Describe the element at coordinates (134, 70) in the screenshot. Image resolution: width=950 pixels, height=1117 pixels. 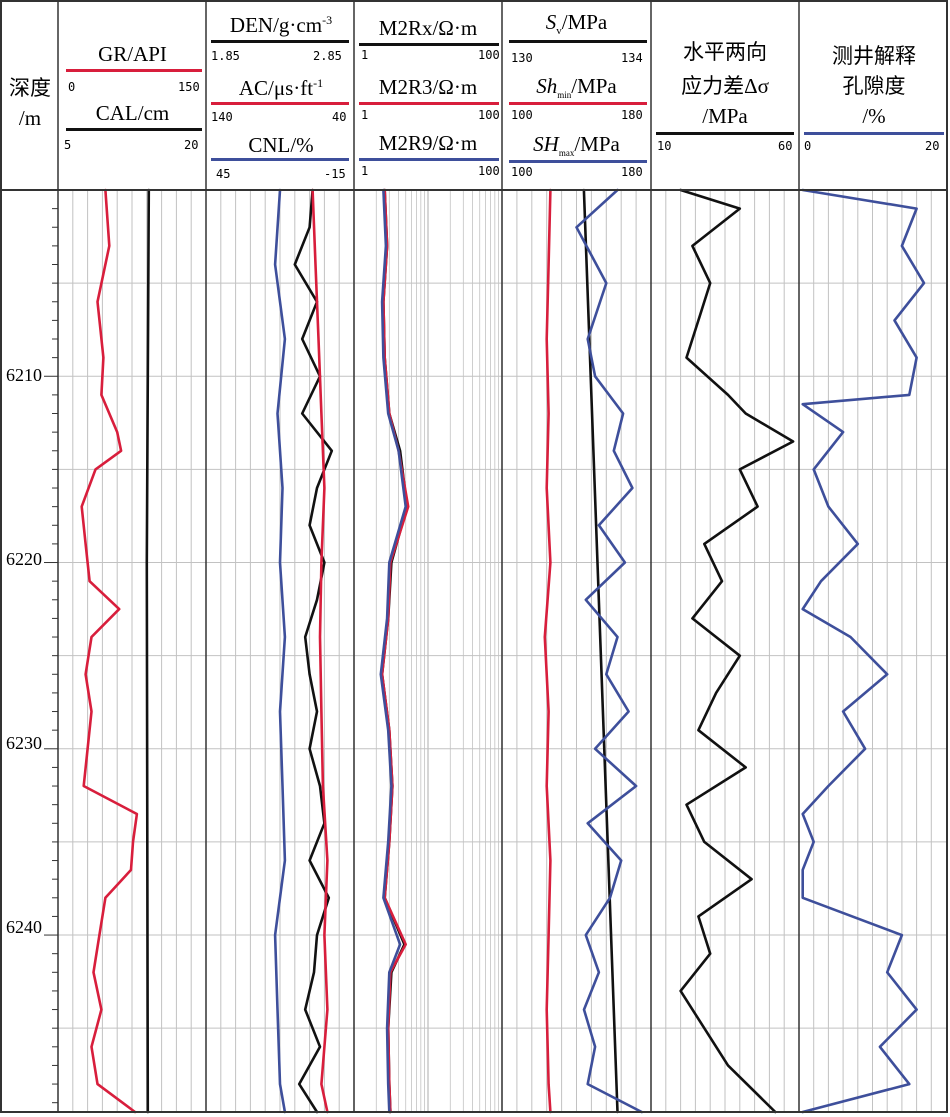
I see `gr-legend-line` at that location.